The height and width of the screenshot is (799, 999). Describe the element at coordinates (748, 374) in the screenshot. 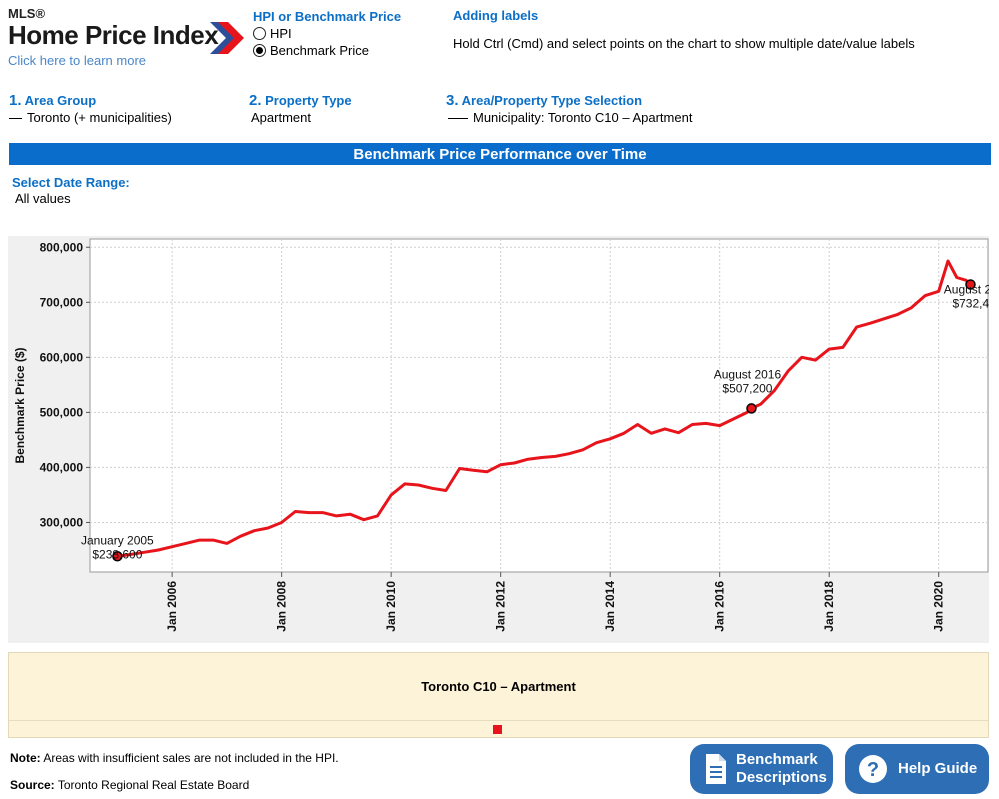

I see `annotation-date: August 2016` at that location.